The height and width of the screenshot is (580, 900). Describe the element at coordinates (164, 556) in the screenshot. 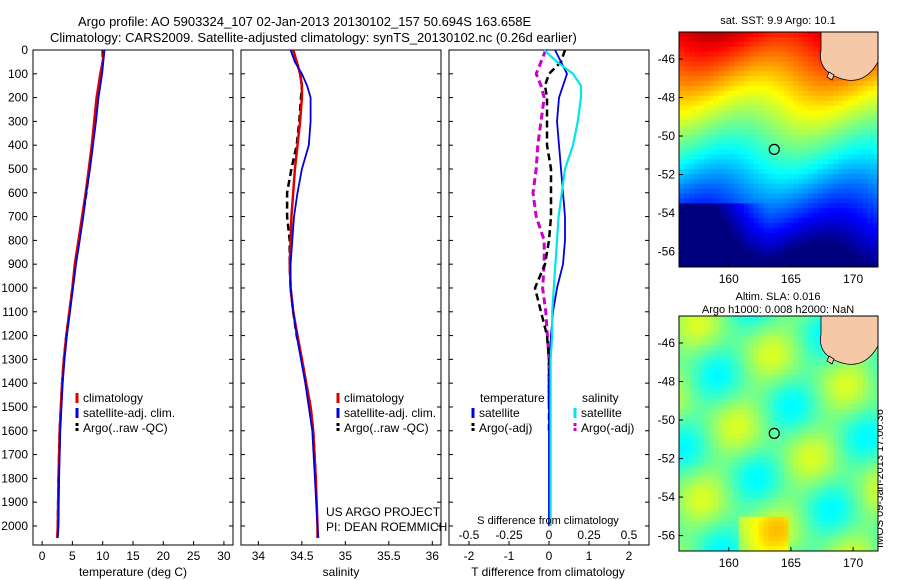

I see `temperature-tick-label: 20` at that location.